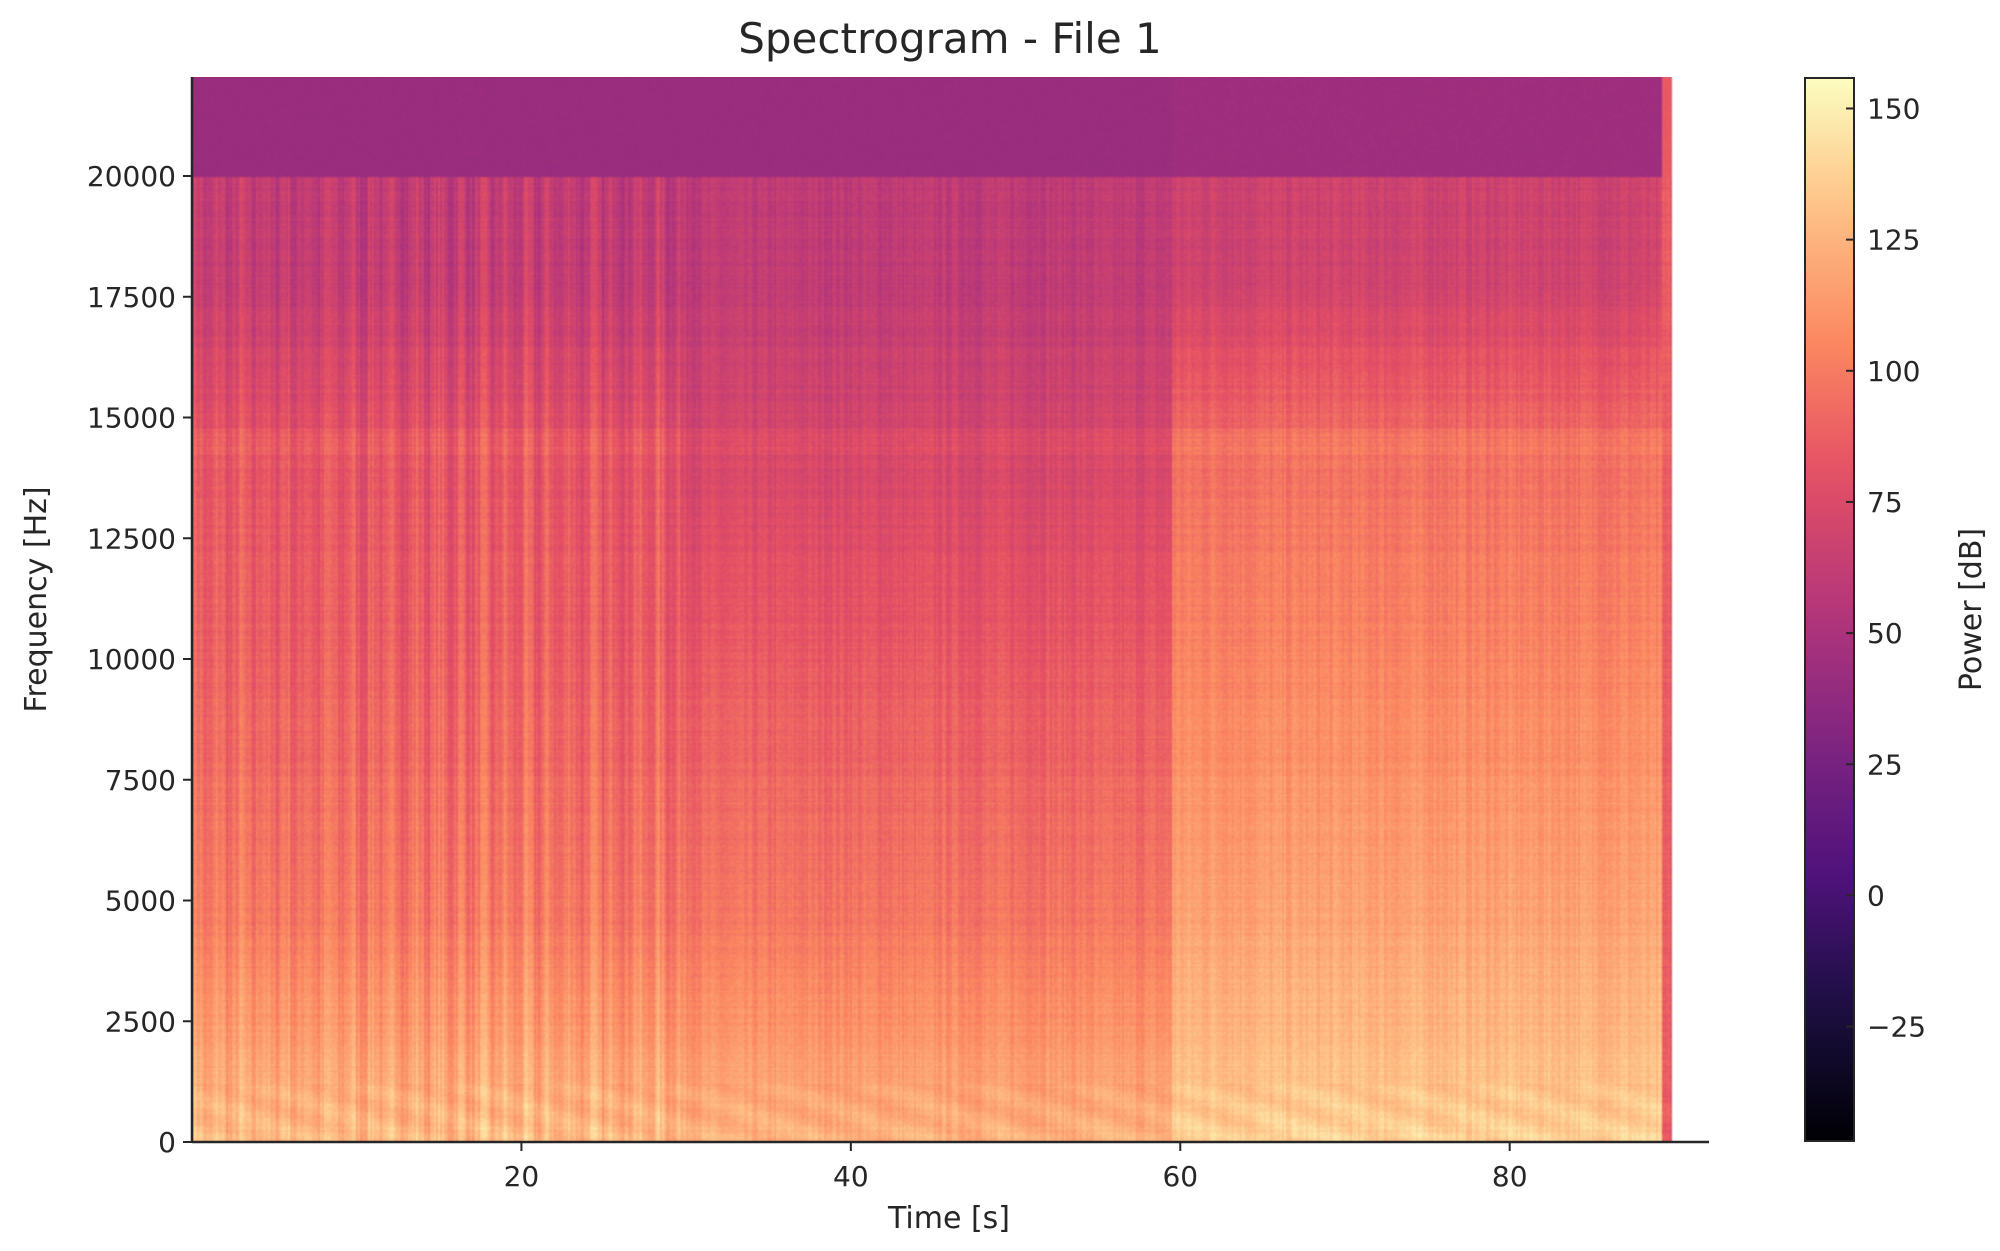  I want to click on x-axis-label: Time [s], so click(948, 1218).